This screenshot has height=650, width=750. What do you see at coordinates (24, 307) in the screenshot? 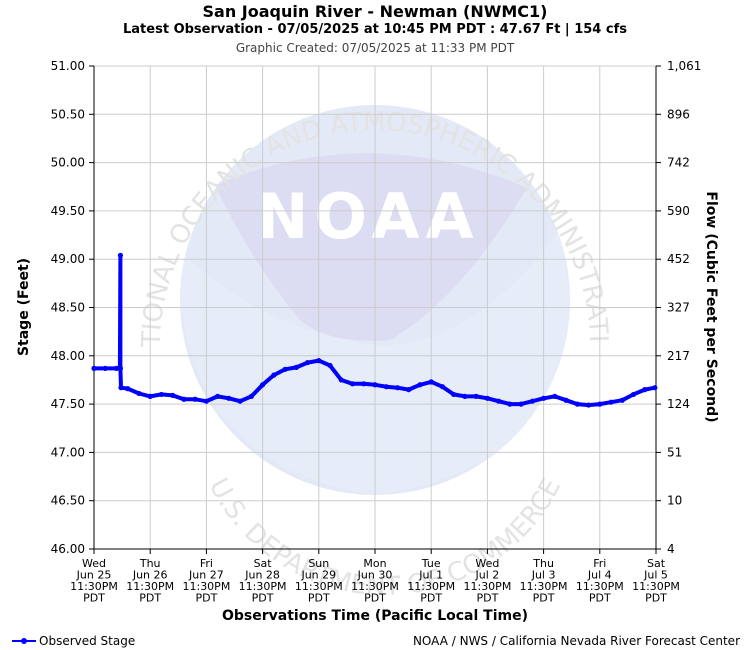
I see `y-axis-label: Stage (Feet)` at bounding box center [24, 307].